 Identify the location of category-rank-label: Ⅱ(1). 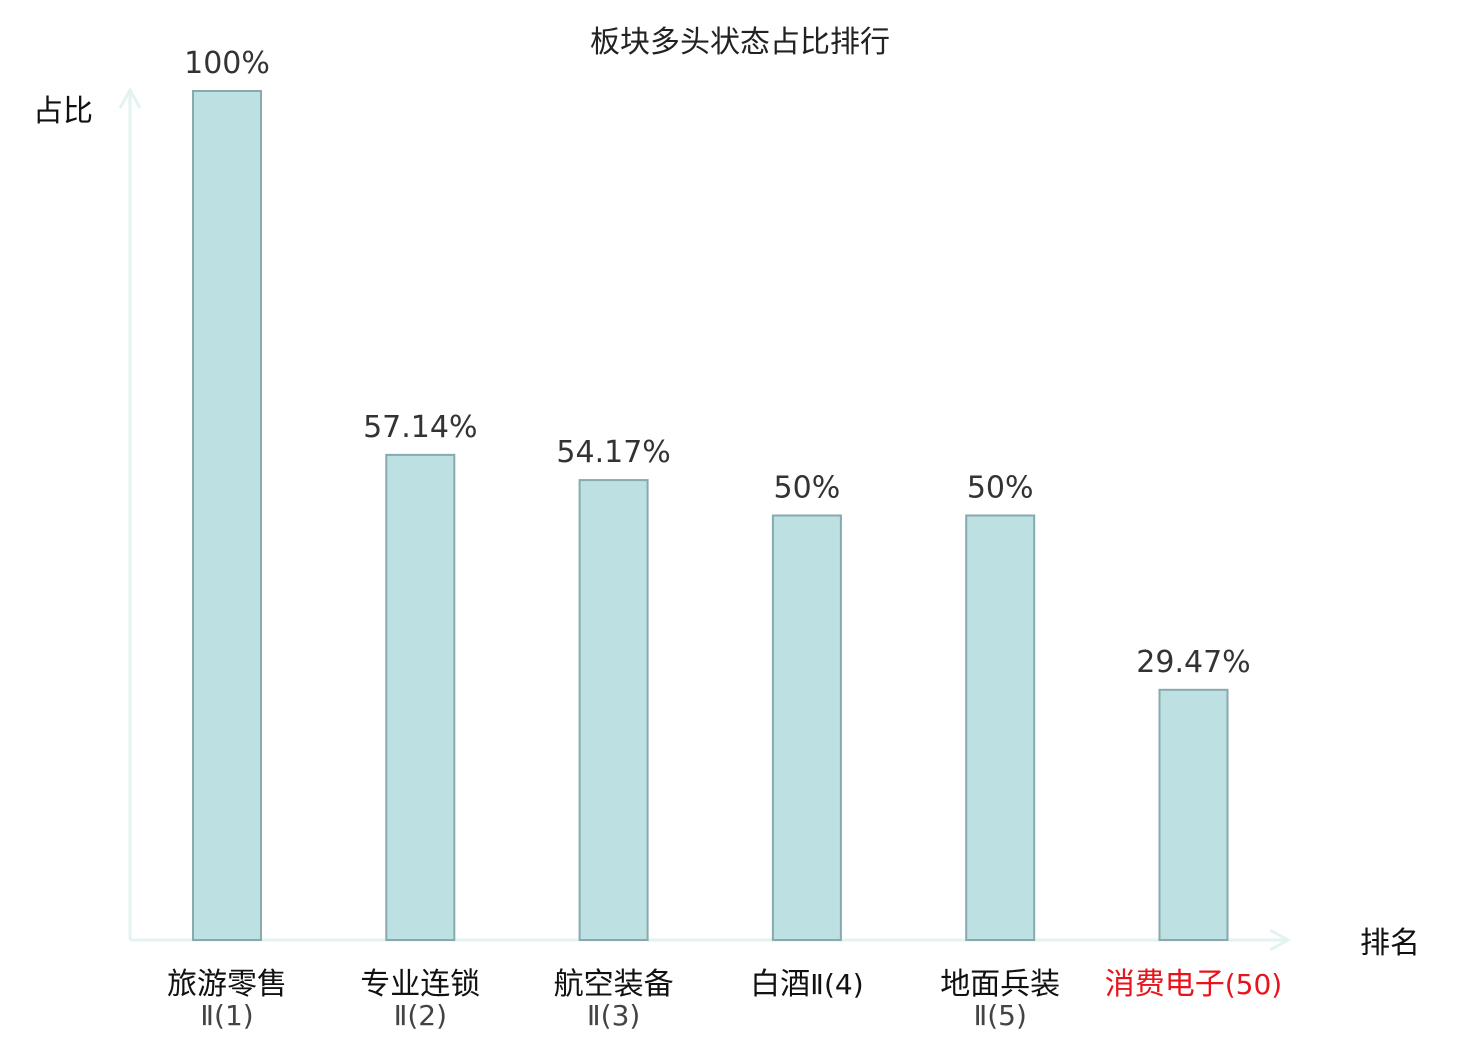
(226, 1015).